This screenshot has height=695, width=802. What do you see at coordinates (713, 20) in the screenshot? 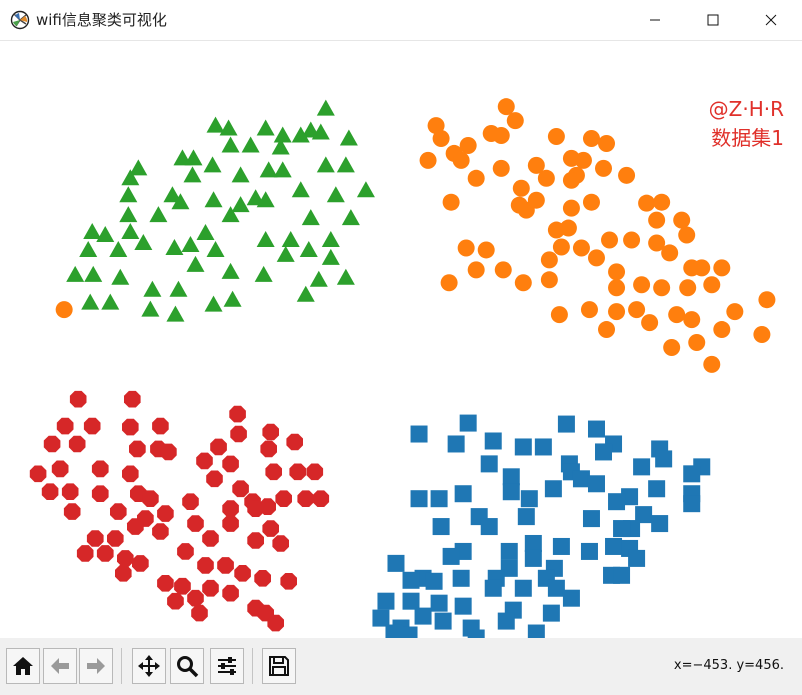
I see `maximize-button` at bounding box center [713, 20].